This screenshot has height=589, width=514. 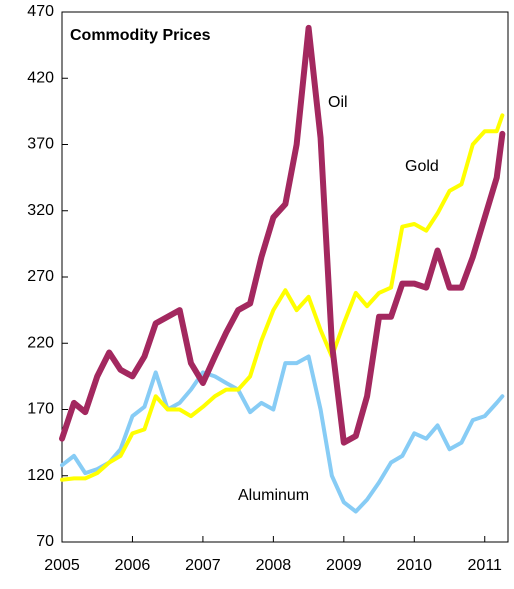 What do you see at coordinates (40, 409) in the screenshot?
I see `y-tick-label: 170` at bounding box center [40, 409].